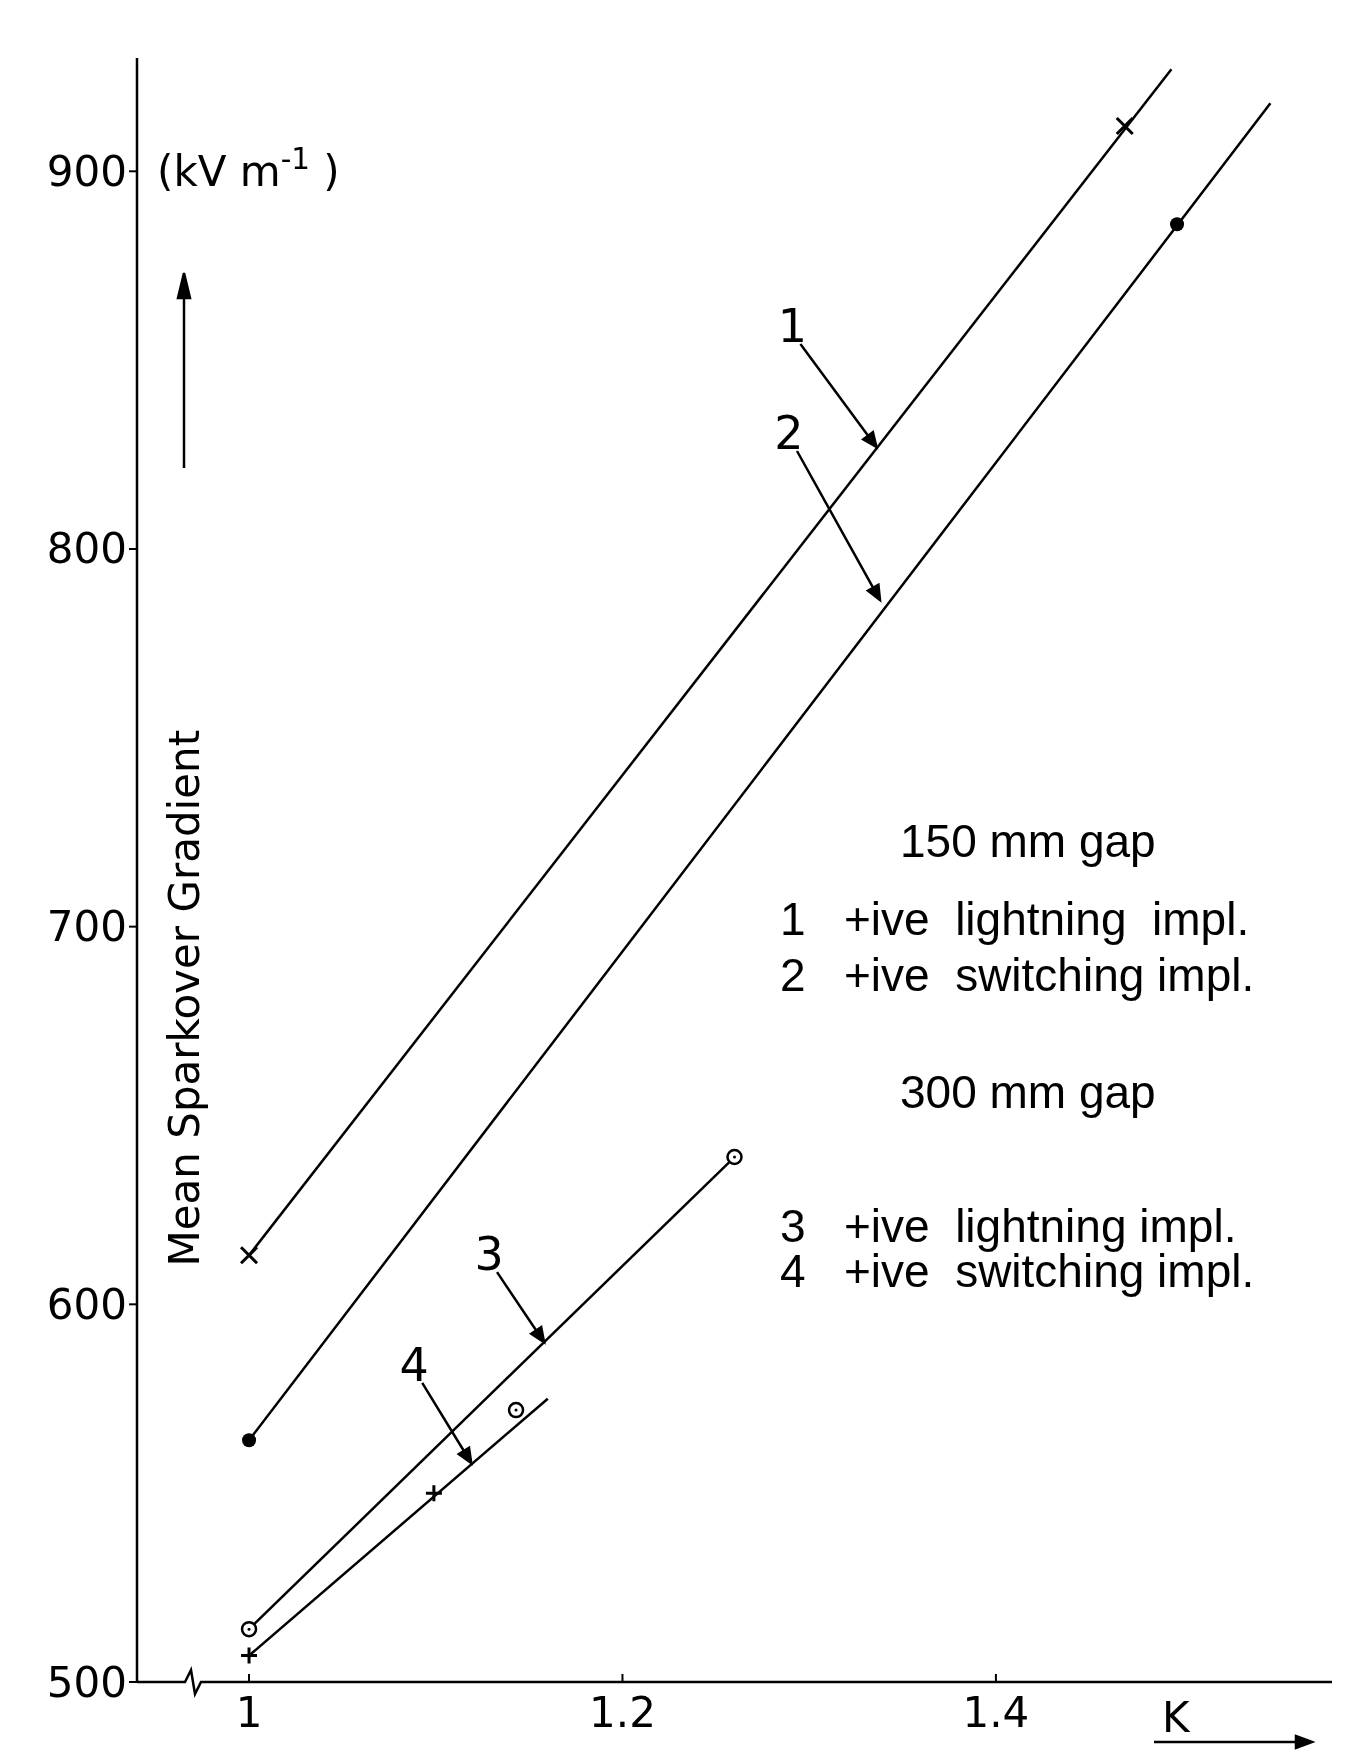  Describe the element at coordinates (86, 171) in the screenshot. I see `y-tick-label: 900` at that location.